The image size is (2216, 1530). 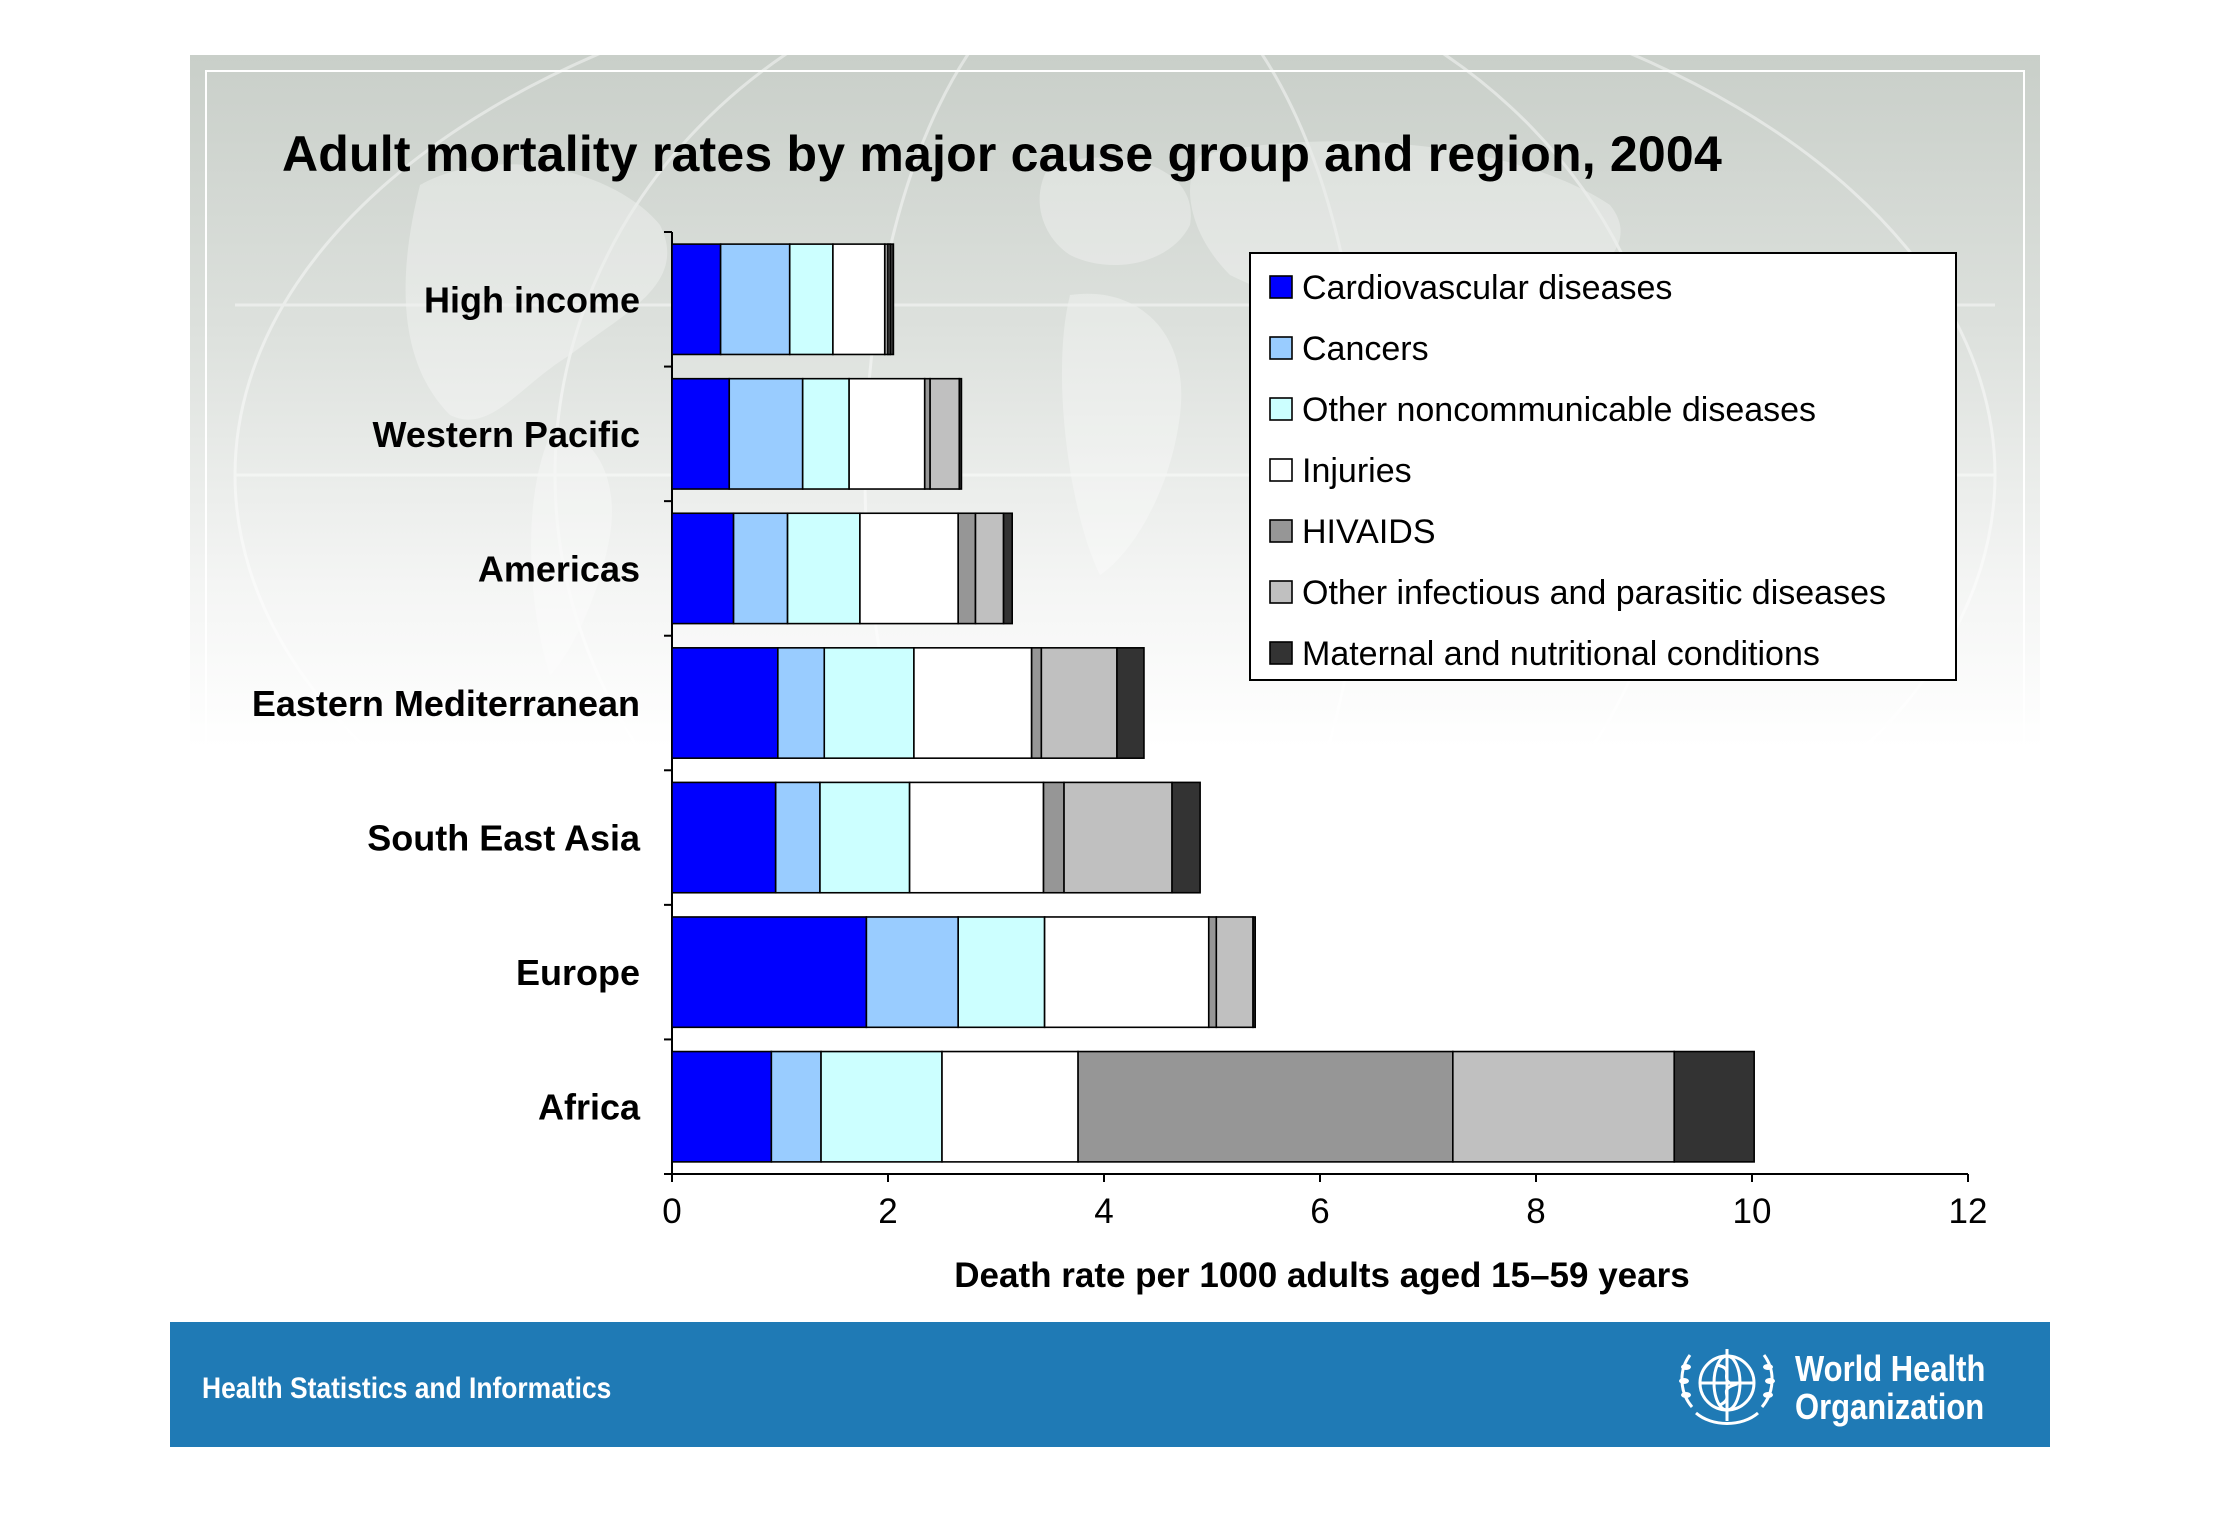 I want to click on bar-eastern-mediterranean-injuries, so click(x=973, y=703).